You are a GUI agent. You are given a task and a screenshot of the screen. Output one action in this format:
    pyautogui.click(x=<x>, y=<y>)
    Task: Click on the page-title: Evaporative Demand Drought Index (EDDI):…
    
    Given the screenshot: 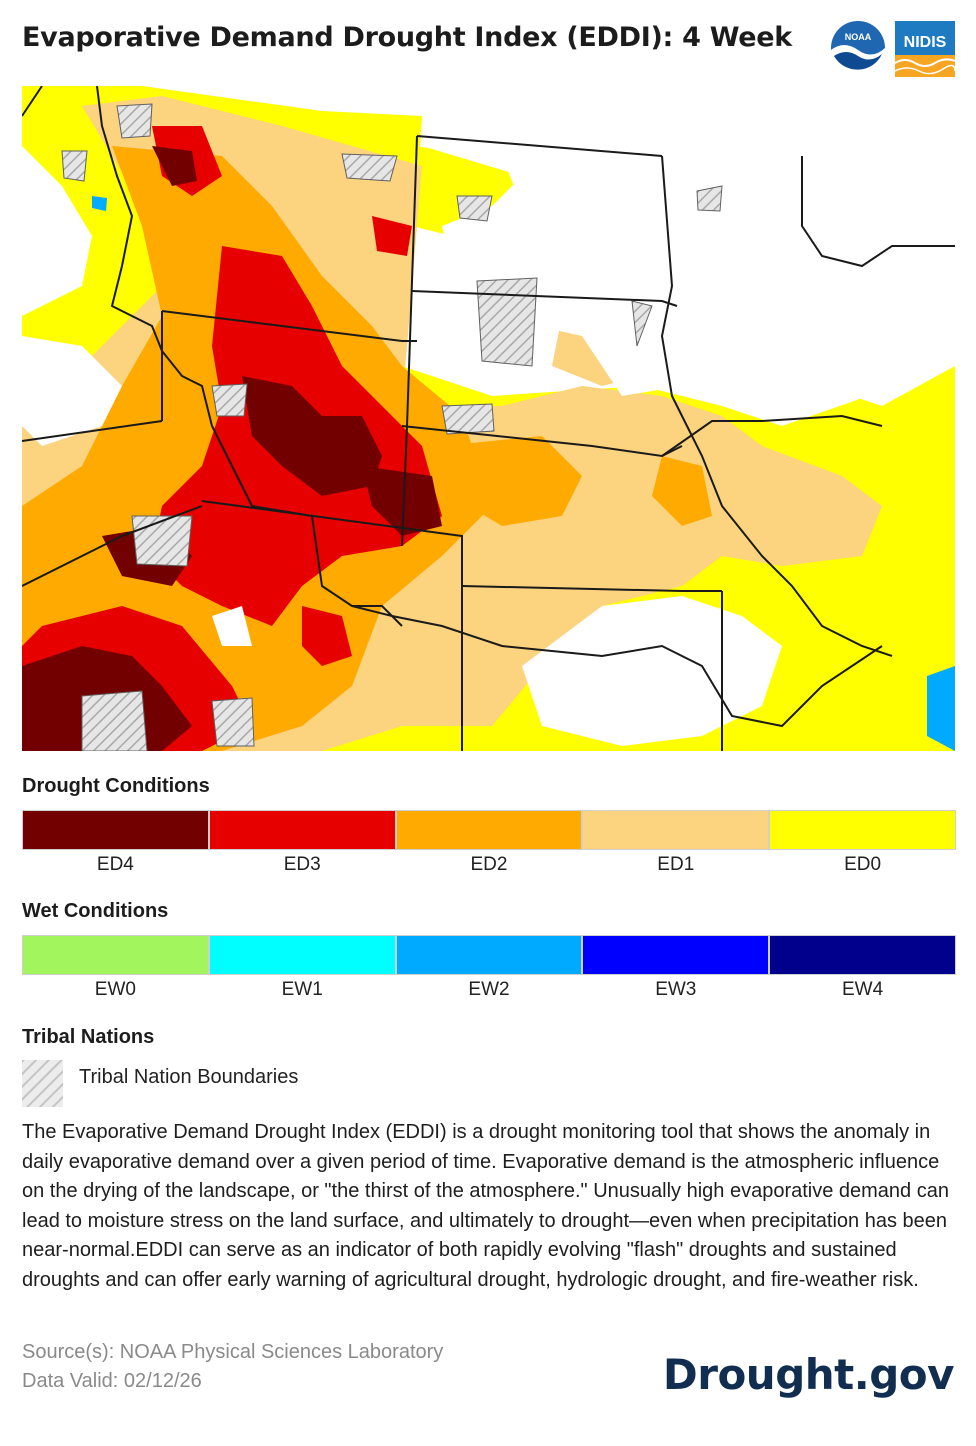 What is the action you would take?
    pyautogui.click(x=407, y=37)
    